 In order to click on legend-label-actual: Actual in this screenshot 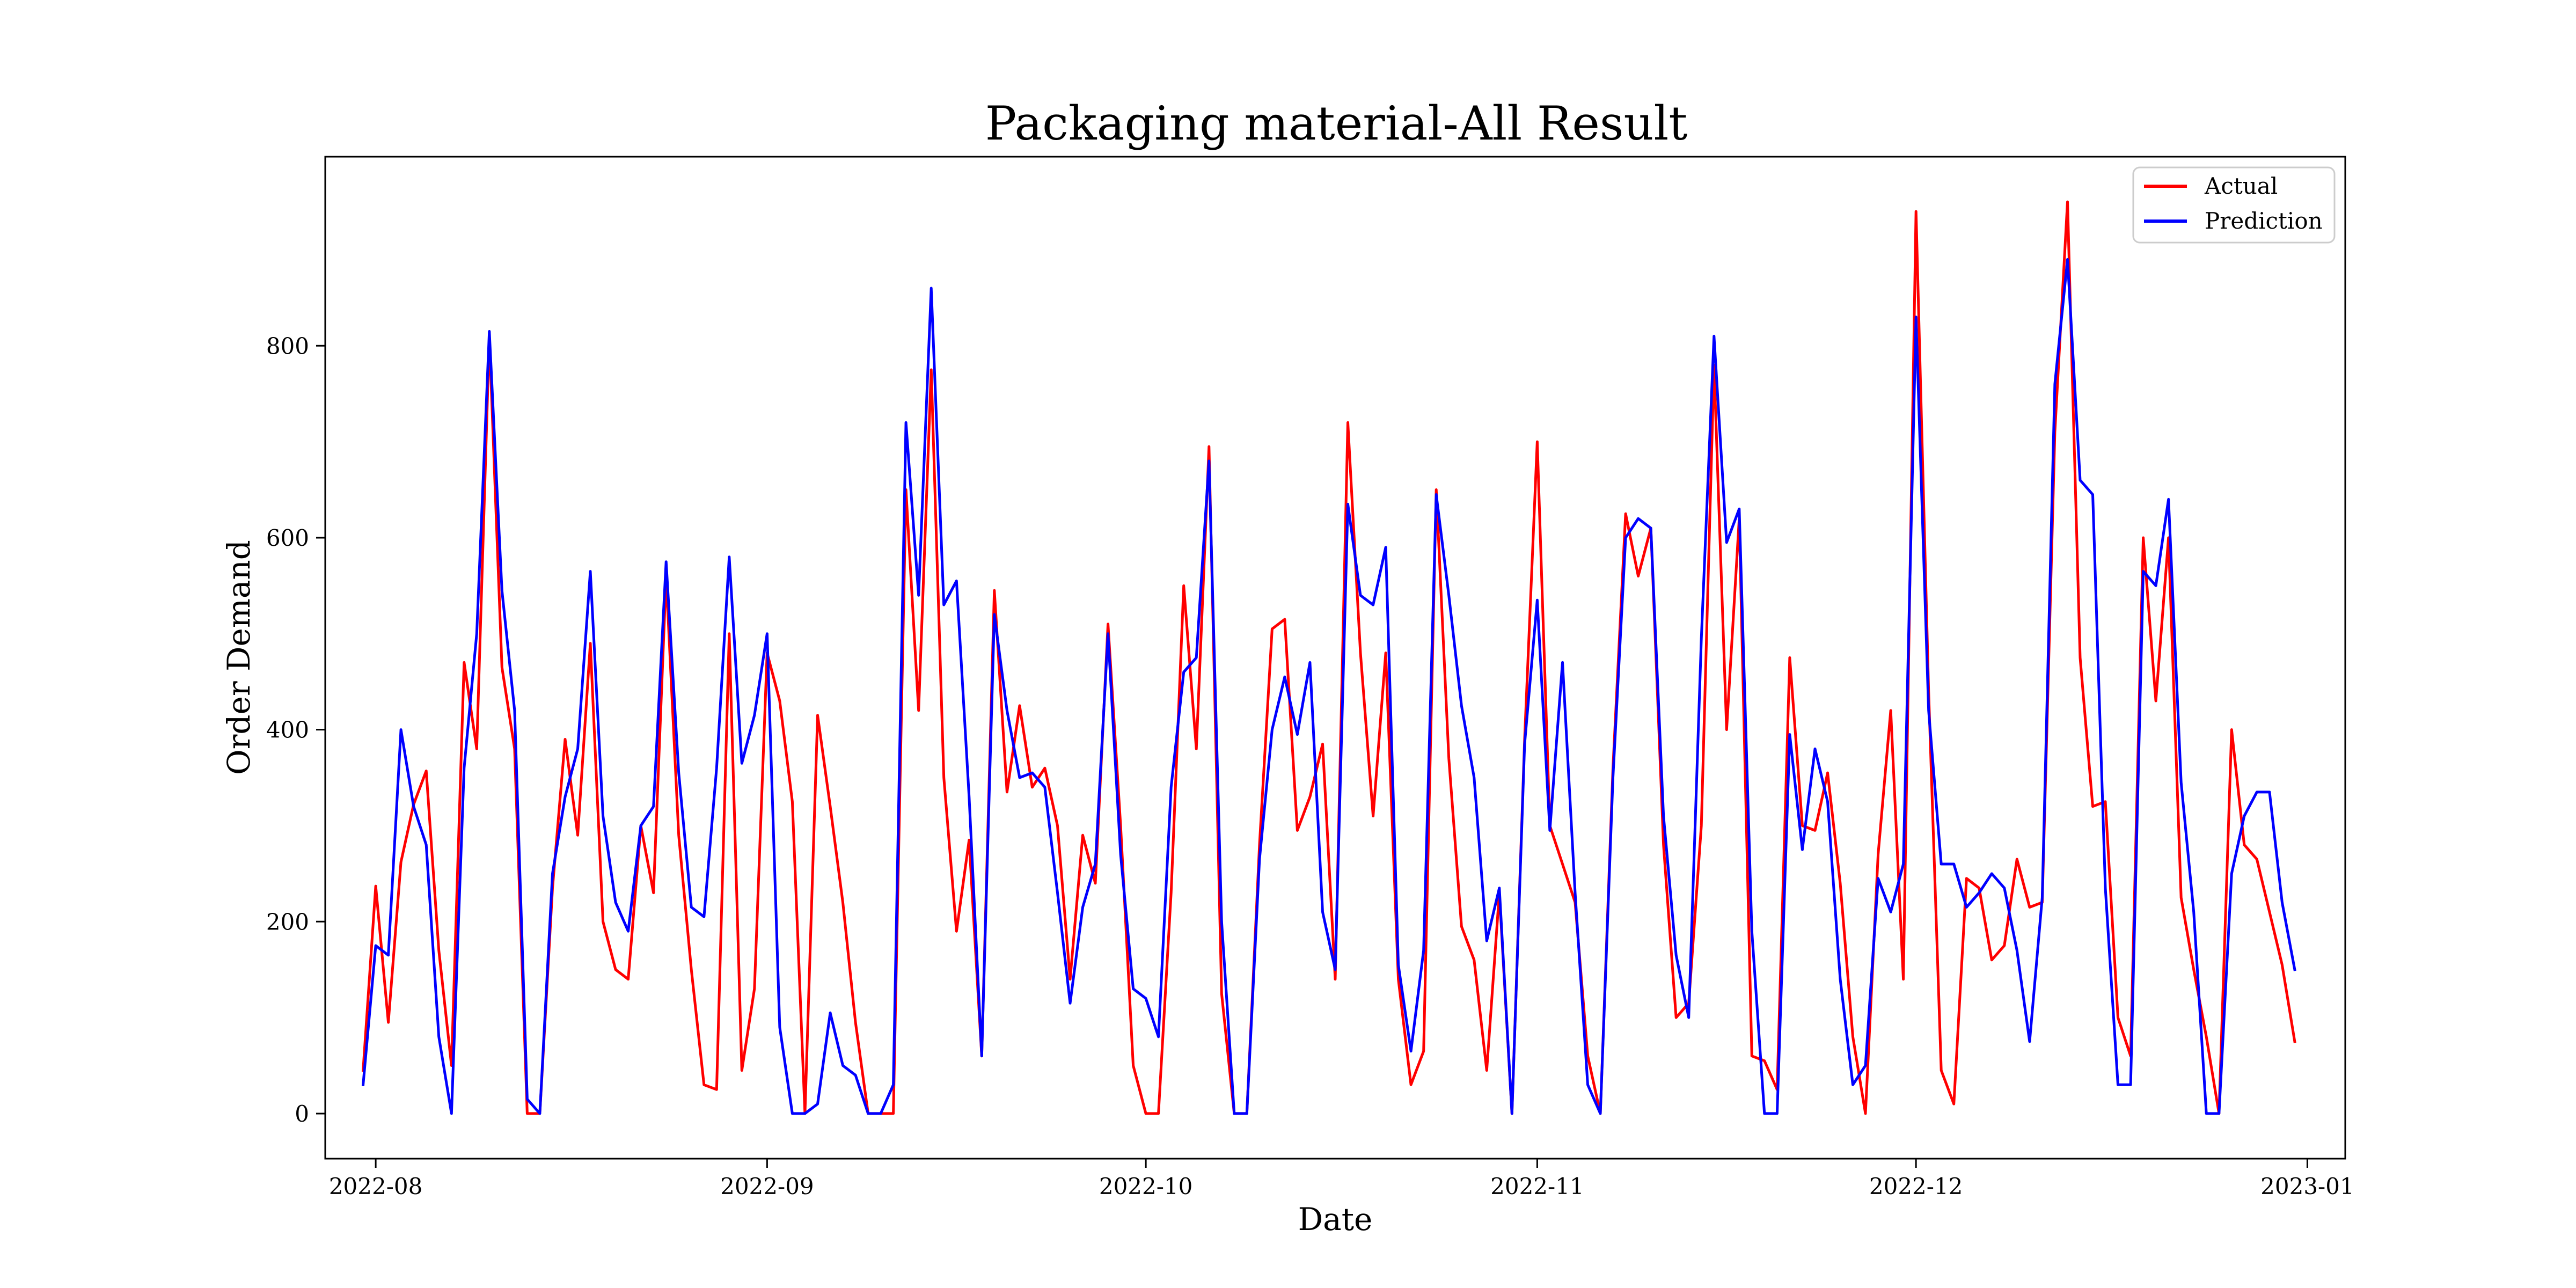, I will do `click(2241, 186)`.